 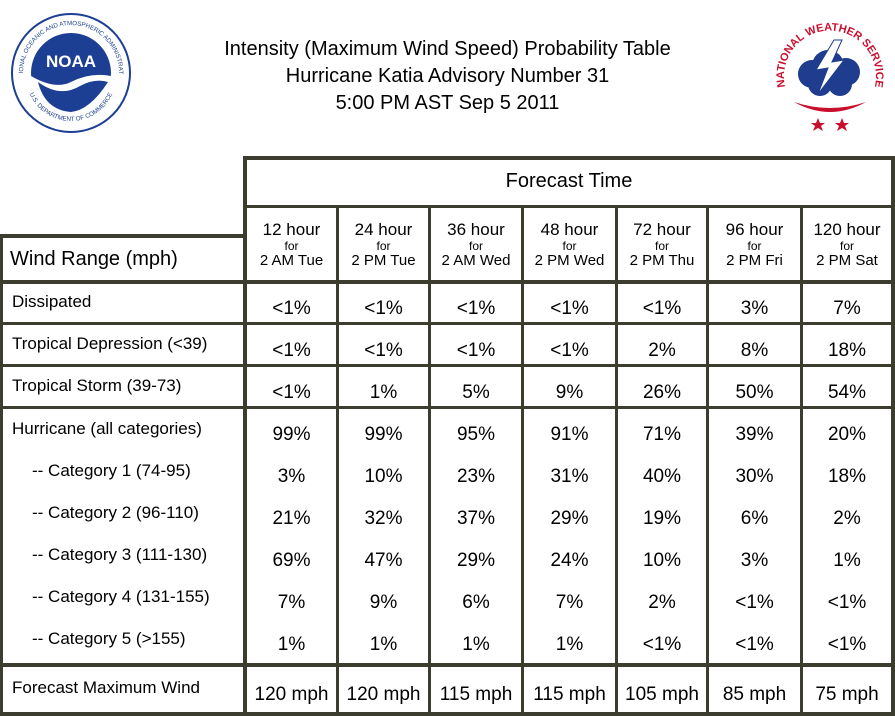 I want to click on probability-cell: 24%, so click(x=569, y=560).